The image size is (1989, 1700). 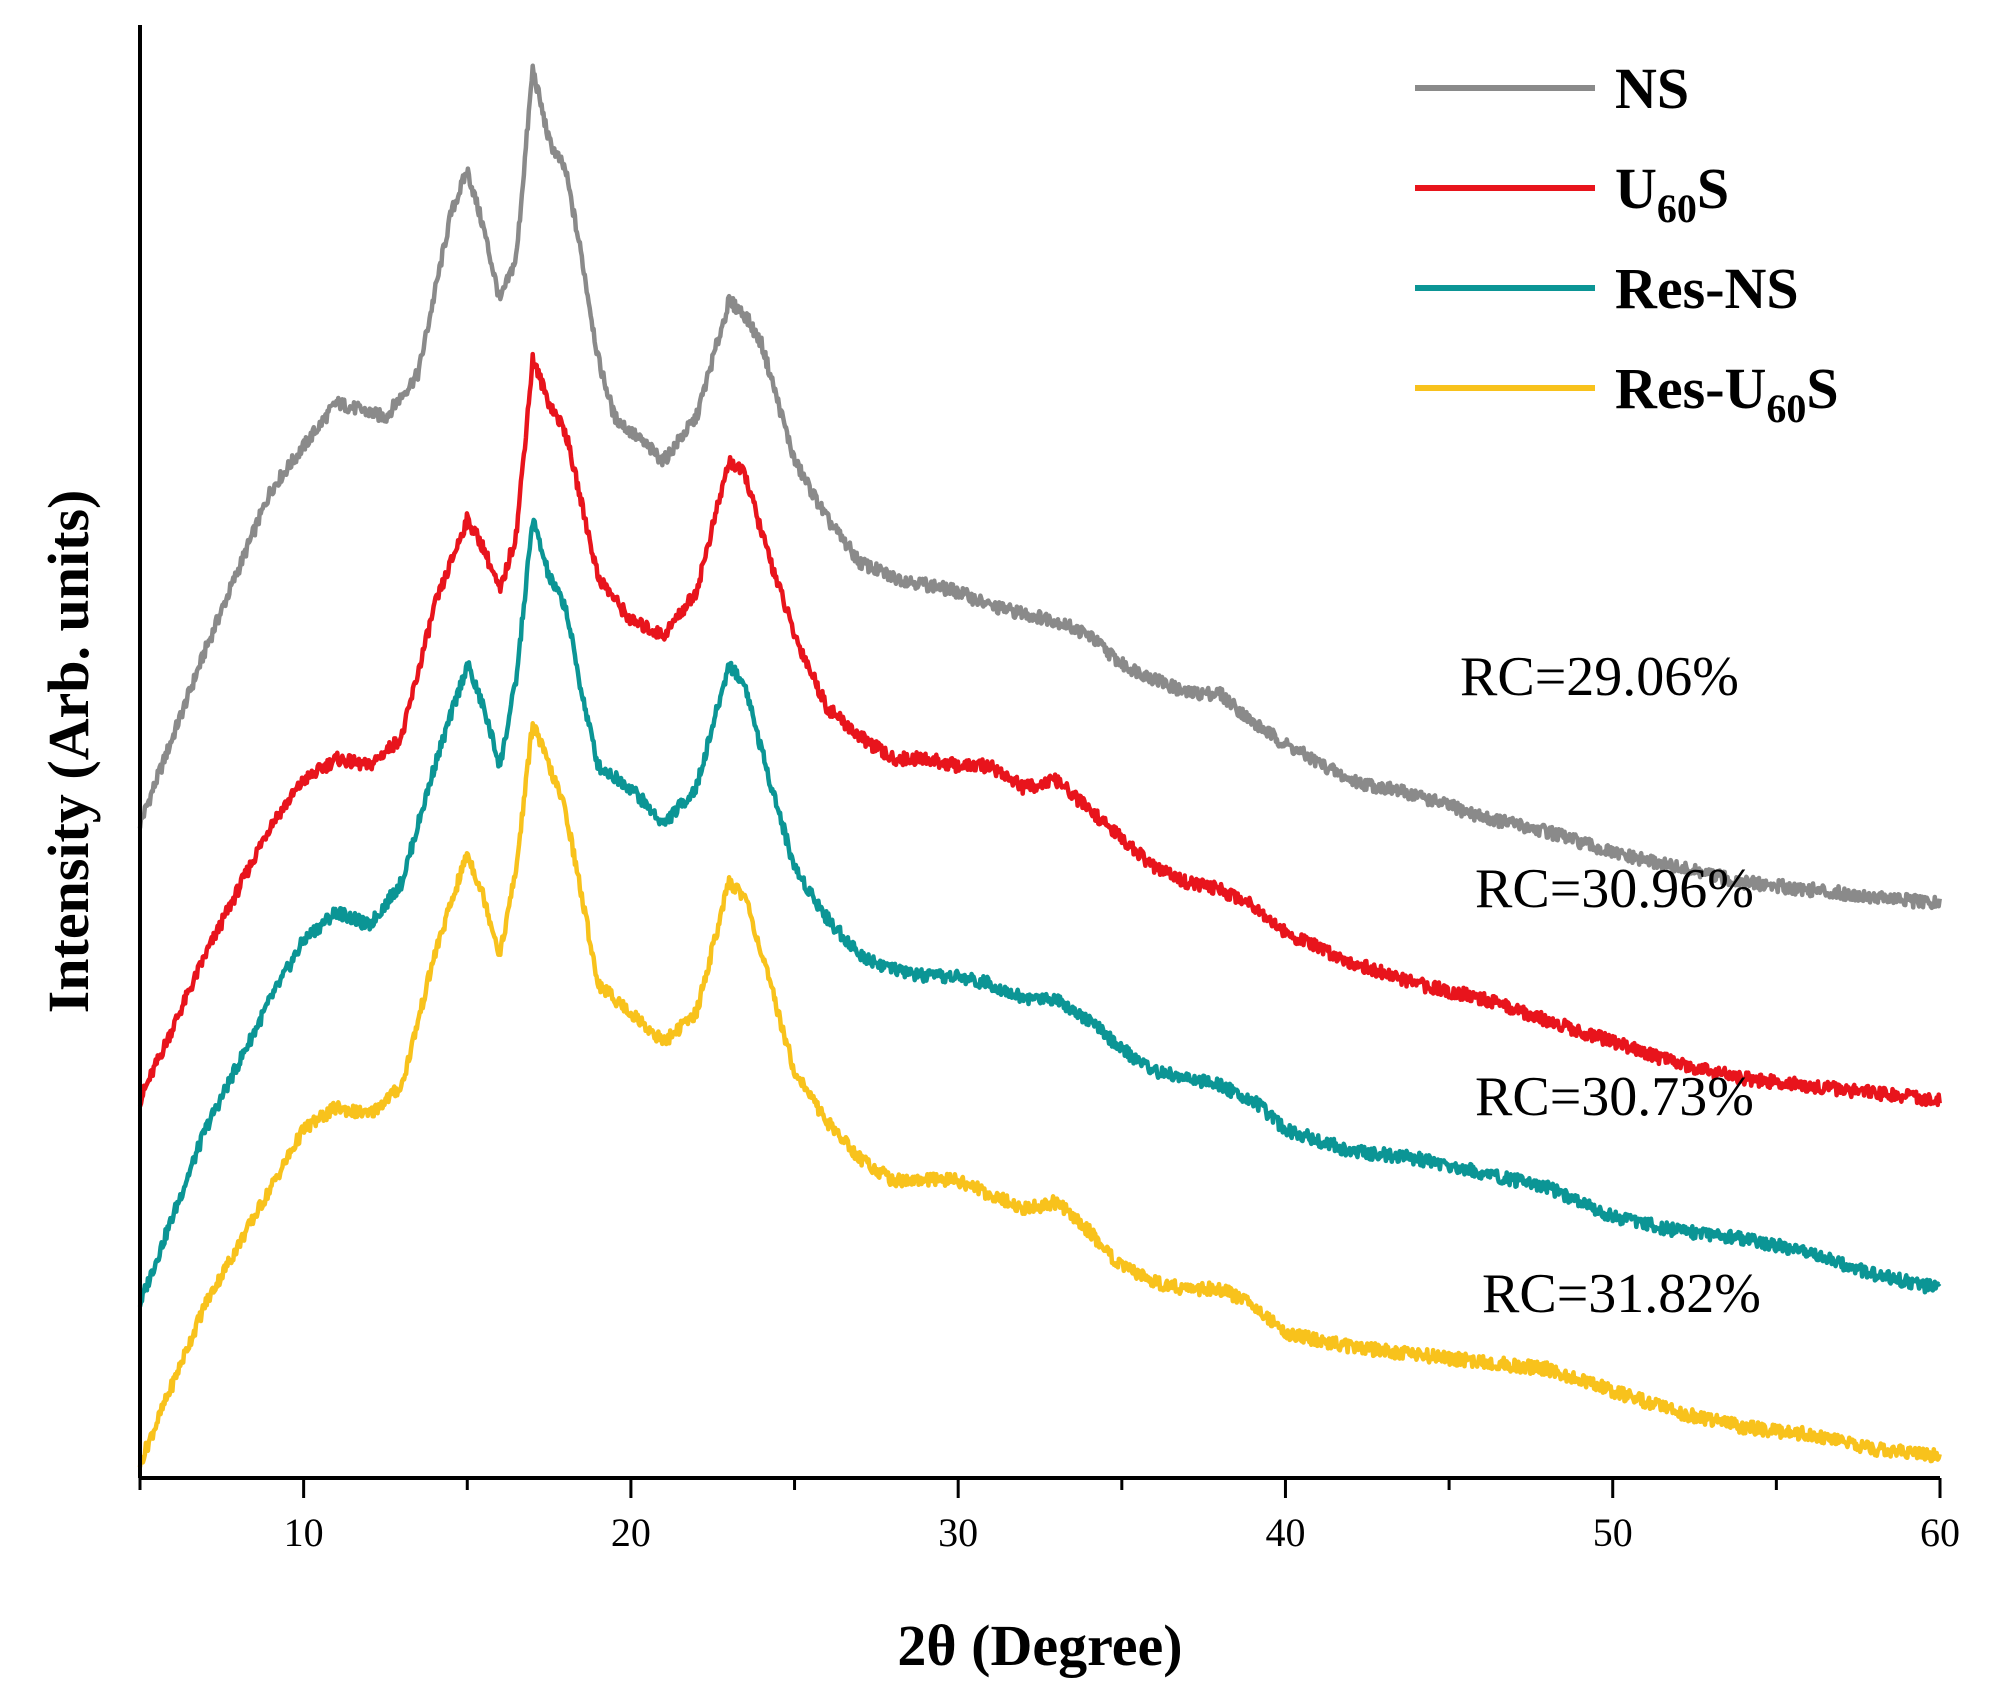 I want to click on rc-label: RC=30.73%, so click(x=1614, y=1097).